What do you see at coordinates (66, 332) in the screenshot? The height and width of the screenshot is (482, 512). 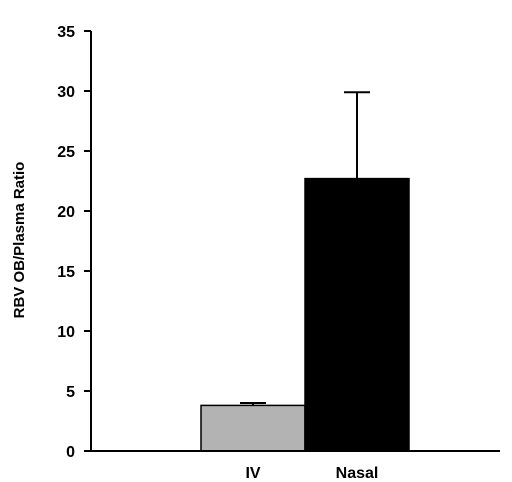 I see `y-tick-label: 10` at bounding box center [66, 332].